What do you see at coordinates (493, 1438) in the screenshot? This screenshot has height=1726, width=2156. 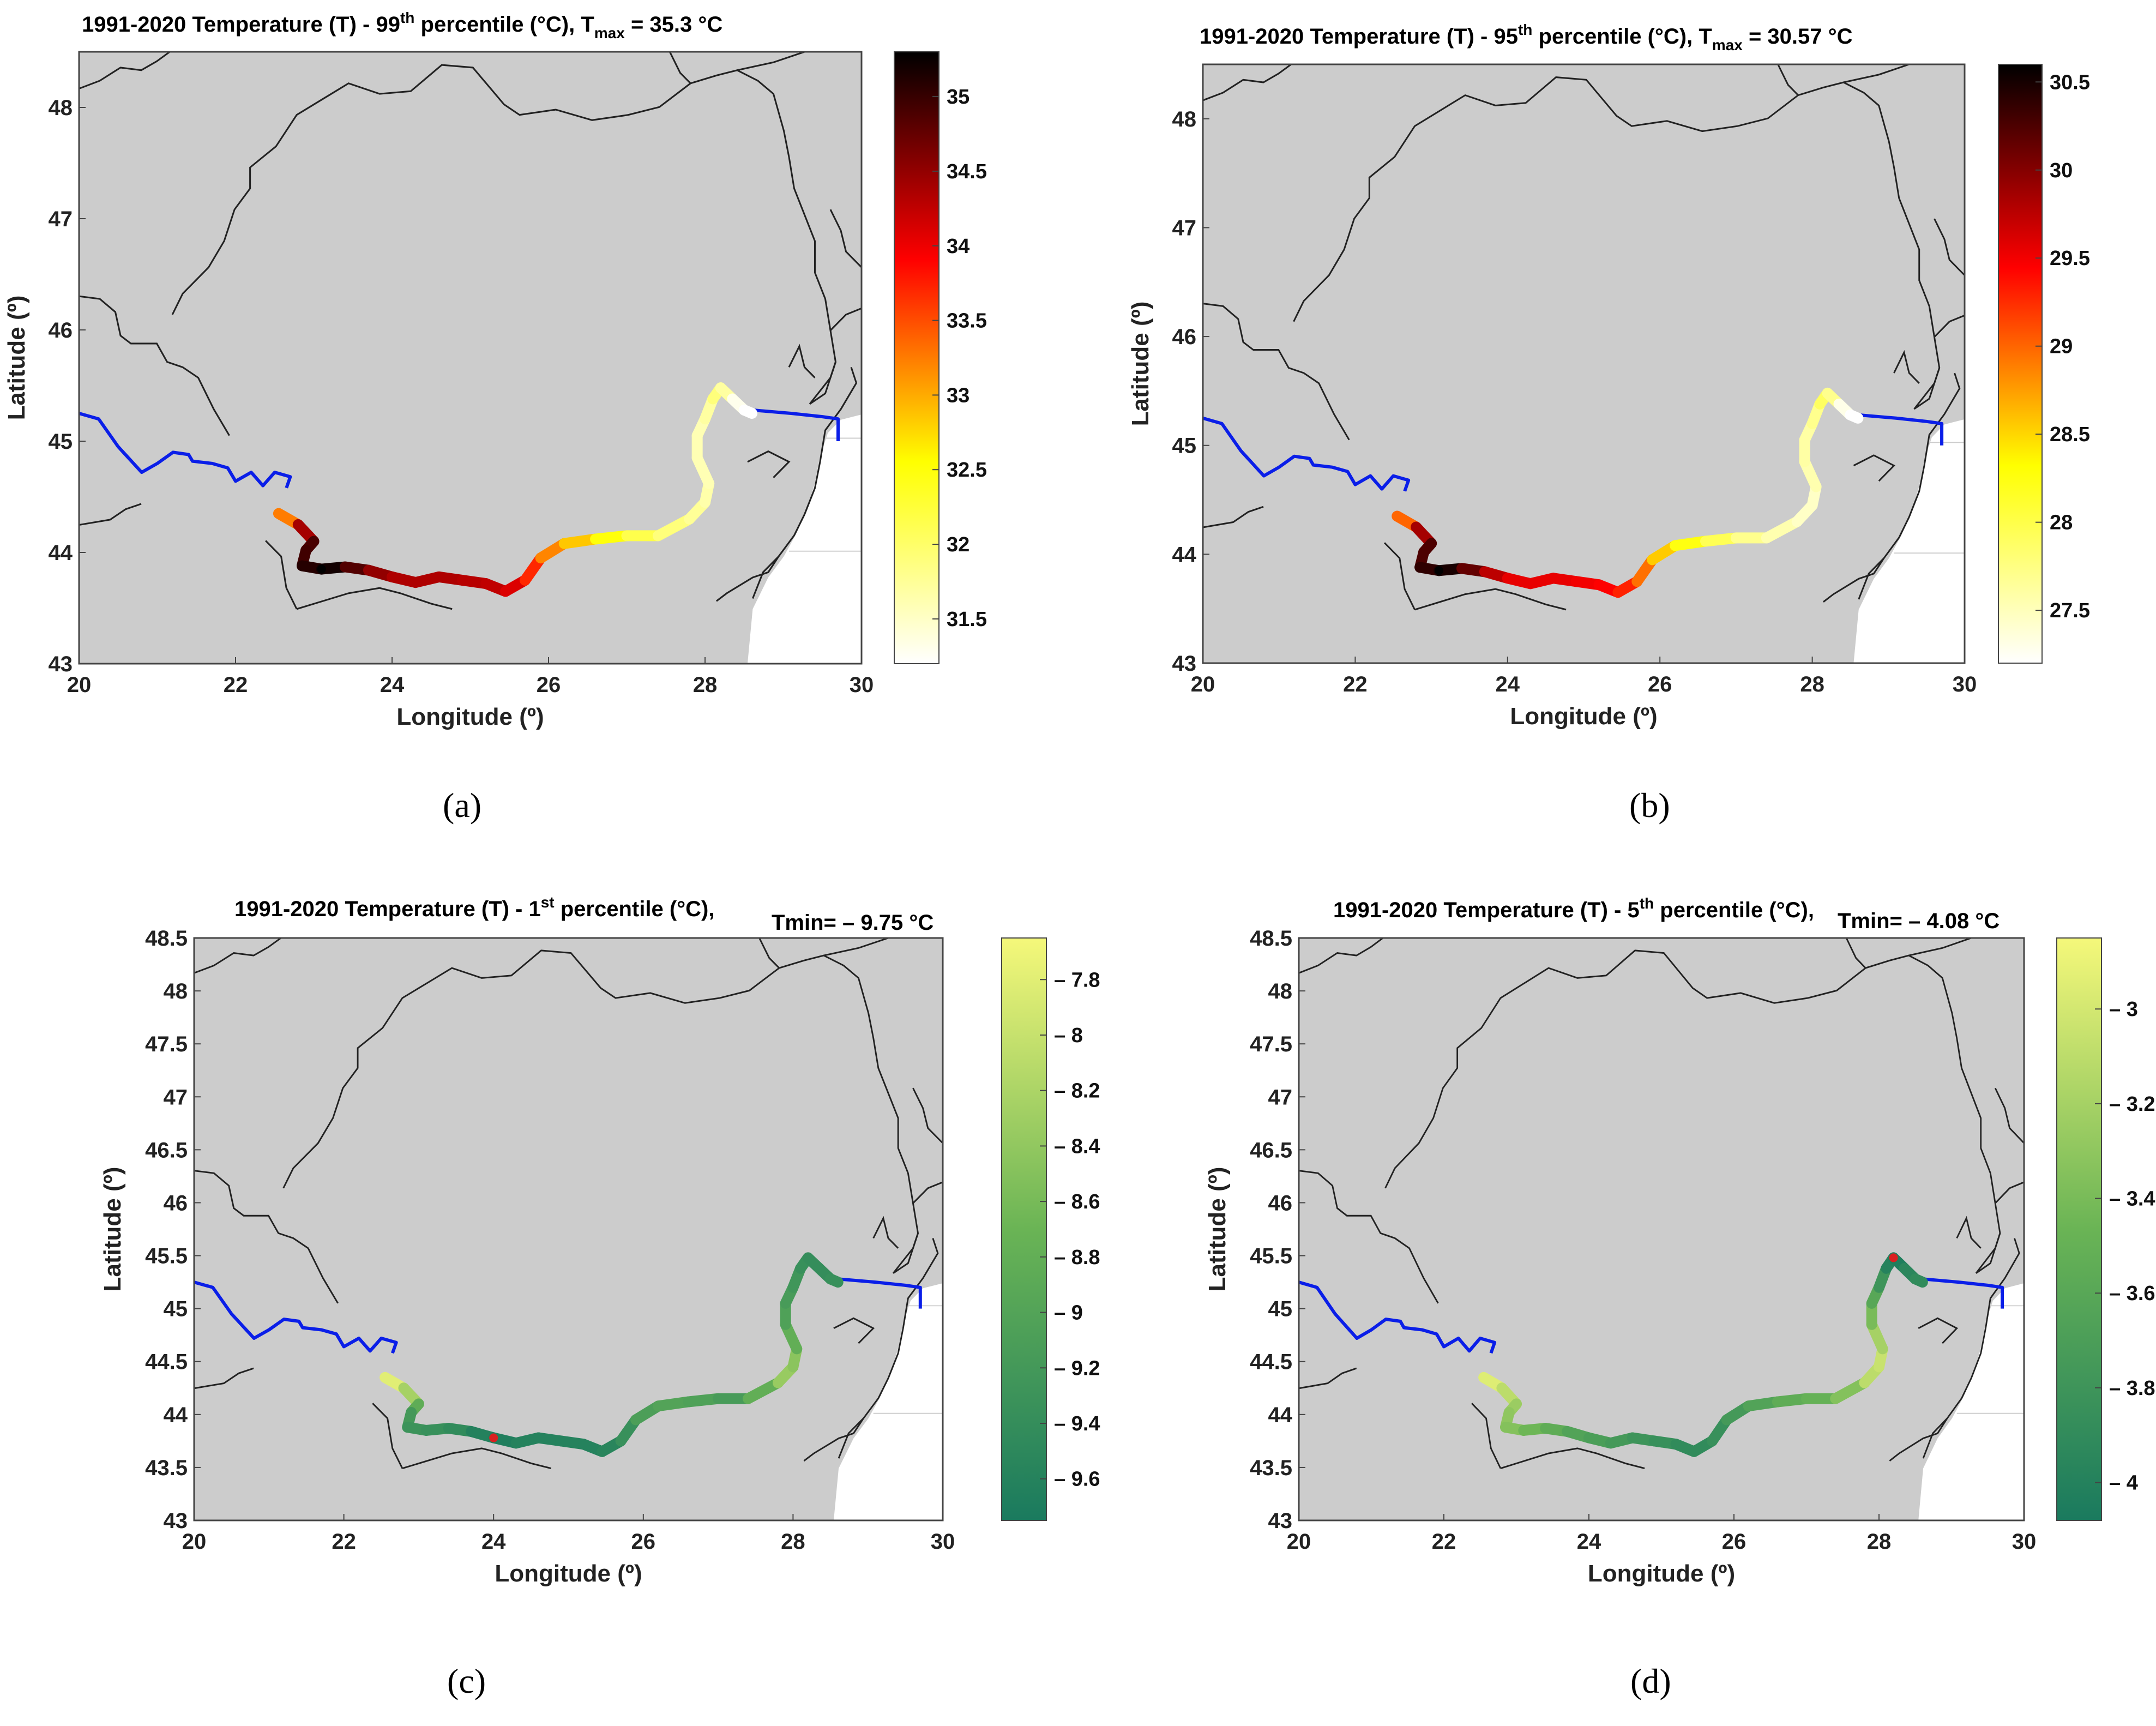 I see `extreme-marker` at bounding box center [493, 1438].